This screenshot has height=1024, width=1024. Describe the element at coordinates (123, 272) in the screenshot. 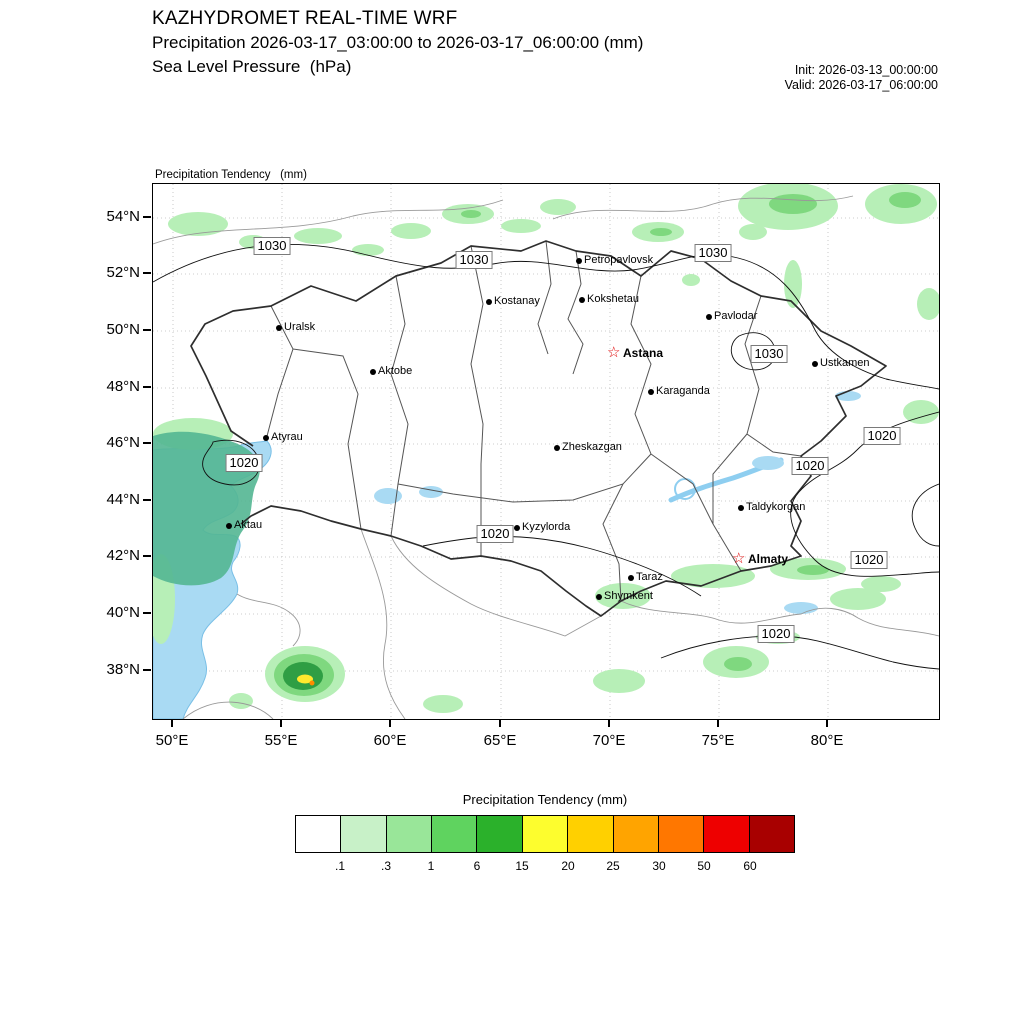

I see `lat-axis-label: 52°N` at that location.